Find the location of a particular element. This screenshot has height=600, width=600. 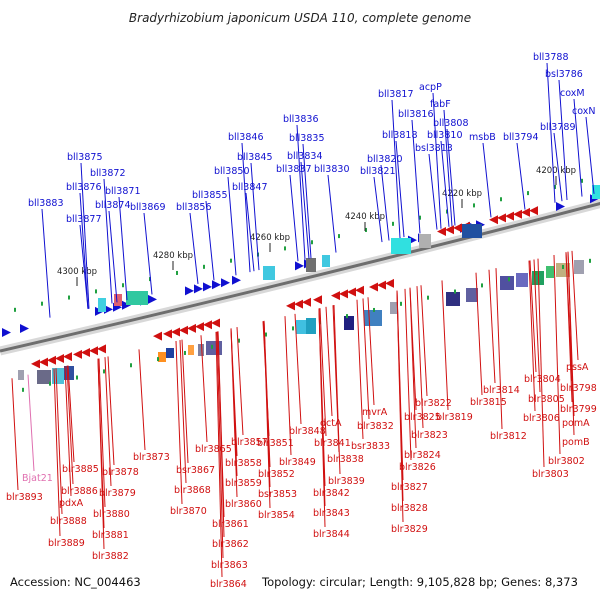

gene-label-pssA: pssA is located at coordinates (577, 367).